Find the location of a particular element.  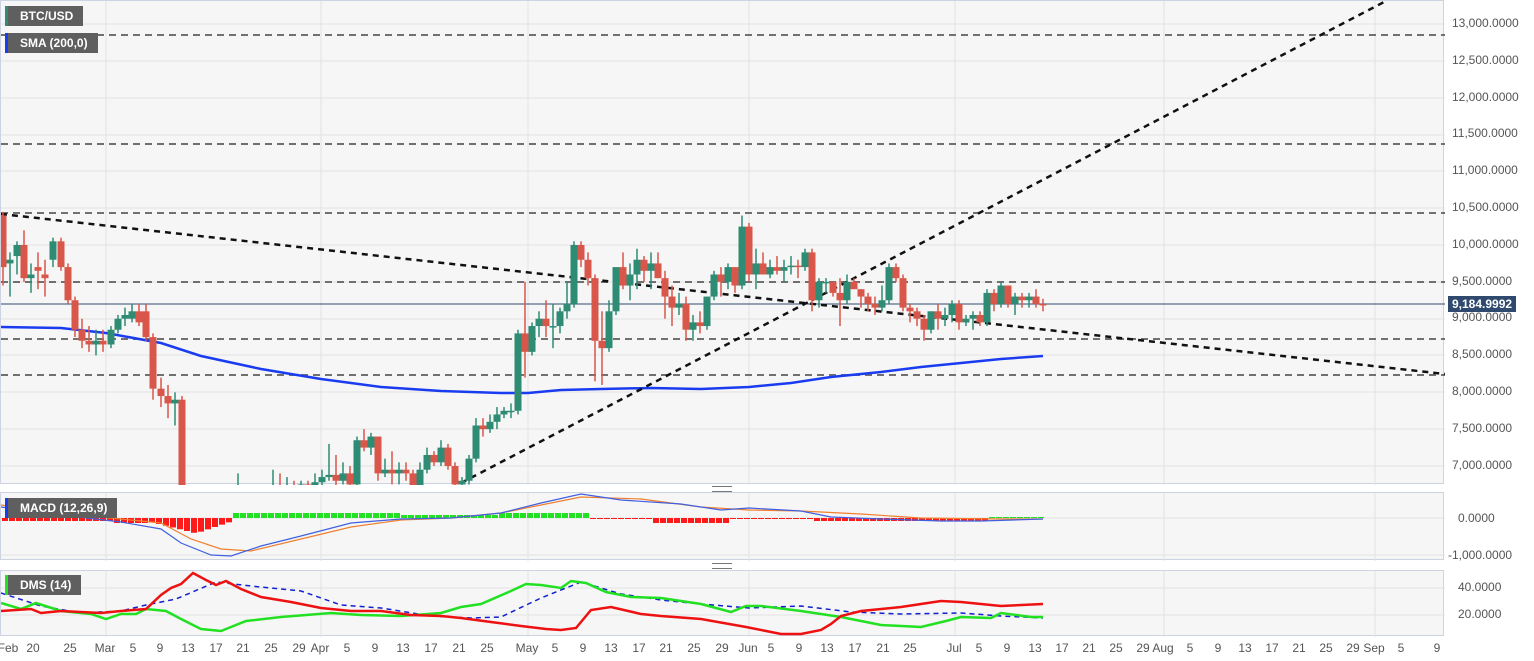

macd-chart-canvas is located at coordinates (723, 527).